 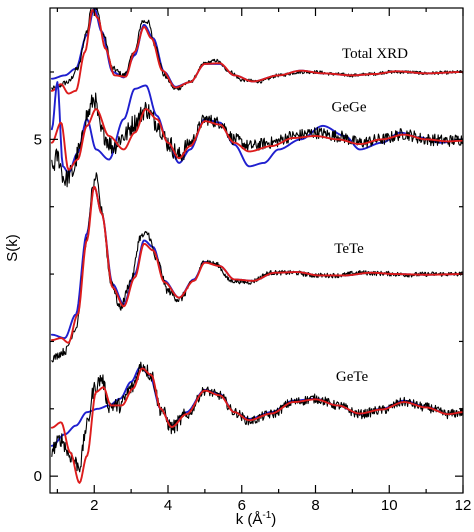 I want to click on x-axis-title-main: k (Å, so click(x=249, y=519).